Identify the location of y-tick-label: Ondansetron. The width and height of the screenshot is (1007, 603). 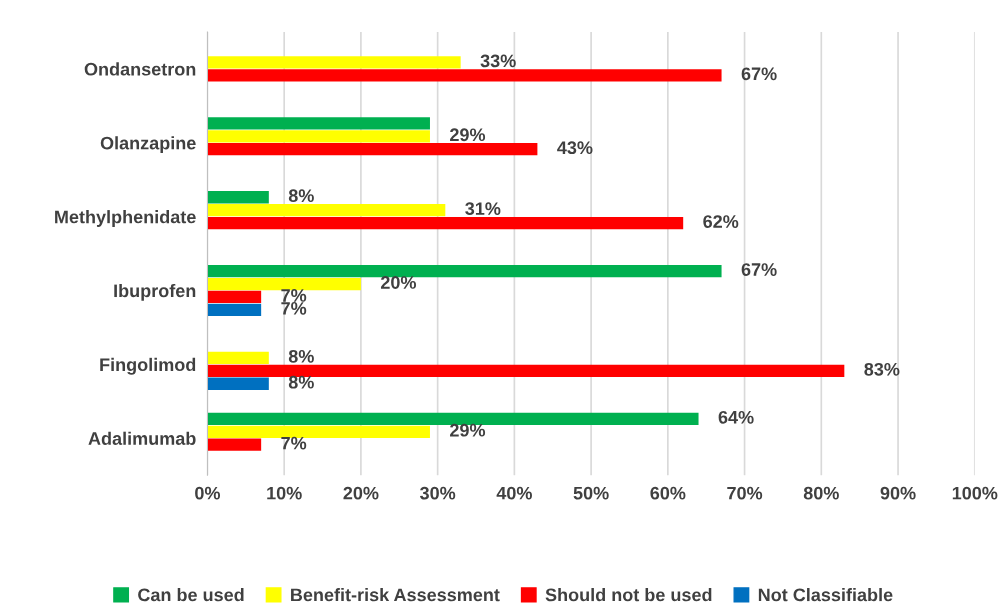
(140, 69).